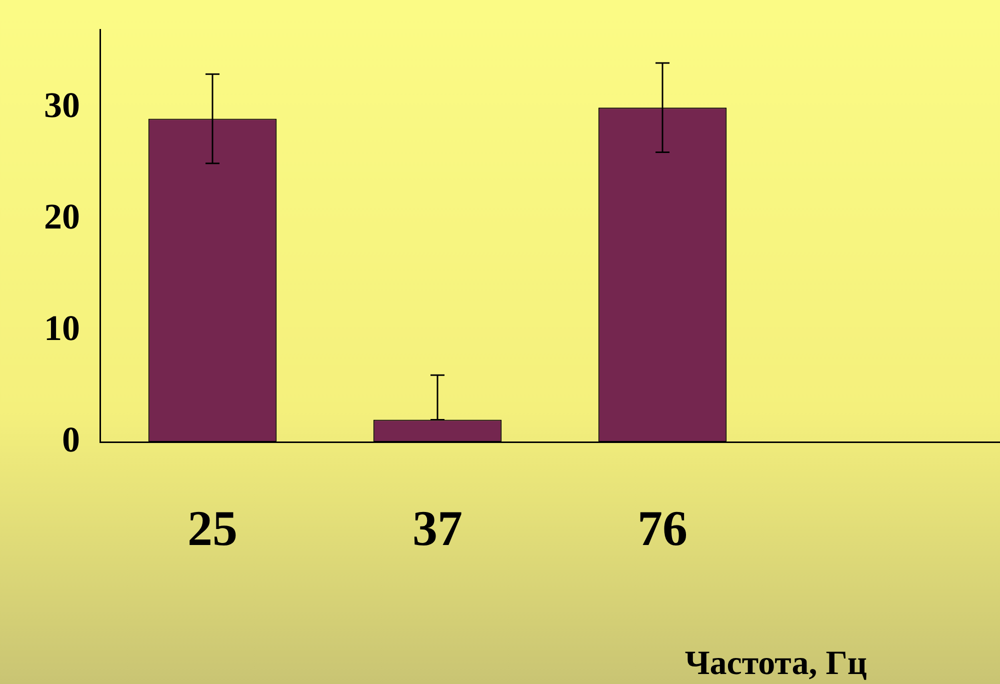 This screenshot has width=1000, height=684. What do you see at coordinates (437, 528) in the screenshot?
I see `x-tick-label: 37` at bounding box center [437, 528].